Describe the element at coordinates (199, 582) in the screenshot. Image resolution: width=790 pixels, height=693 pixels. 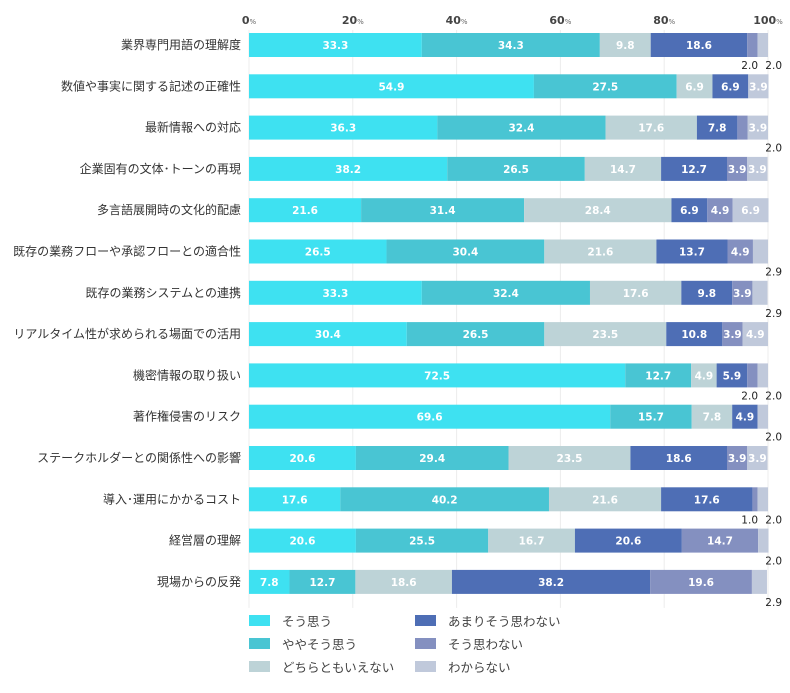
I see `category-label: 現場からの反発` at that location.